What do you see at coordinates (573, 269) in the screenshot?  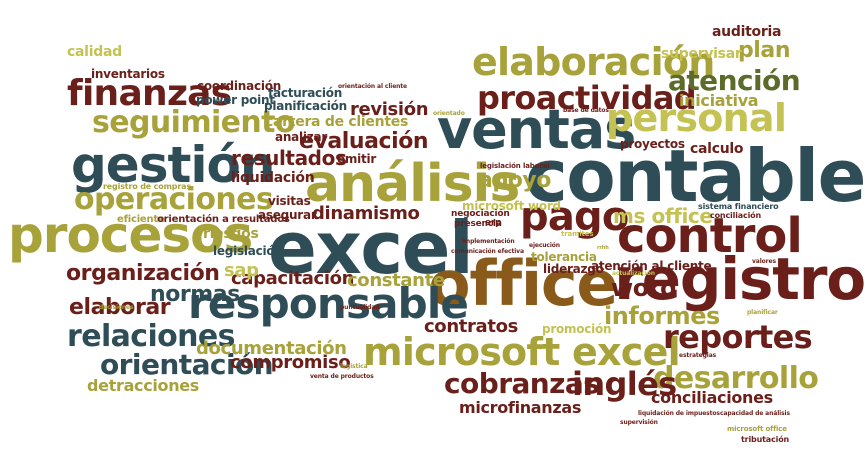 I see `cloud-word: liderazgo` at bounding box center [573, 269].